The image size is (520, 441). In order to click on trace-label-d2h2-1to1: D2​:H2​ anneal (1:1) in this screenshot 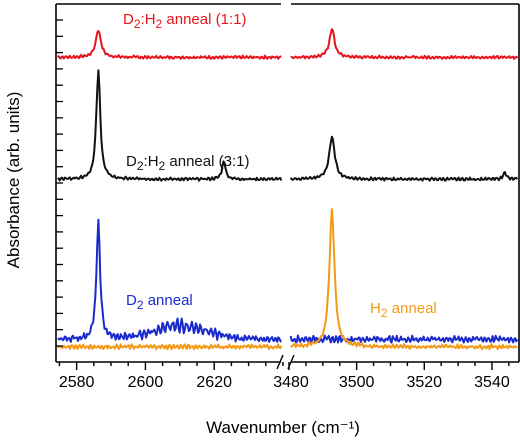, I will do `click(184, 21)`.